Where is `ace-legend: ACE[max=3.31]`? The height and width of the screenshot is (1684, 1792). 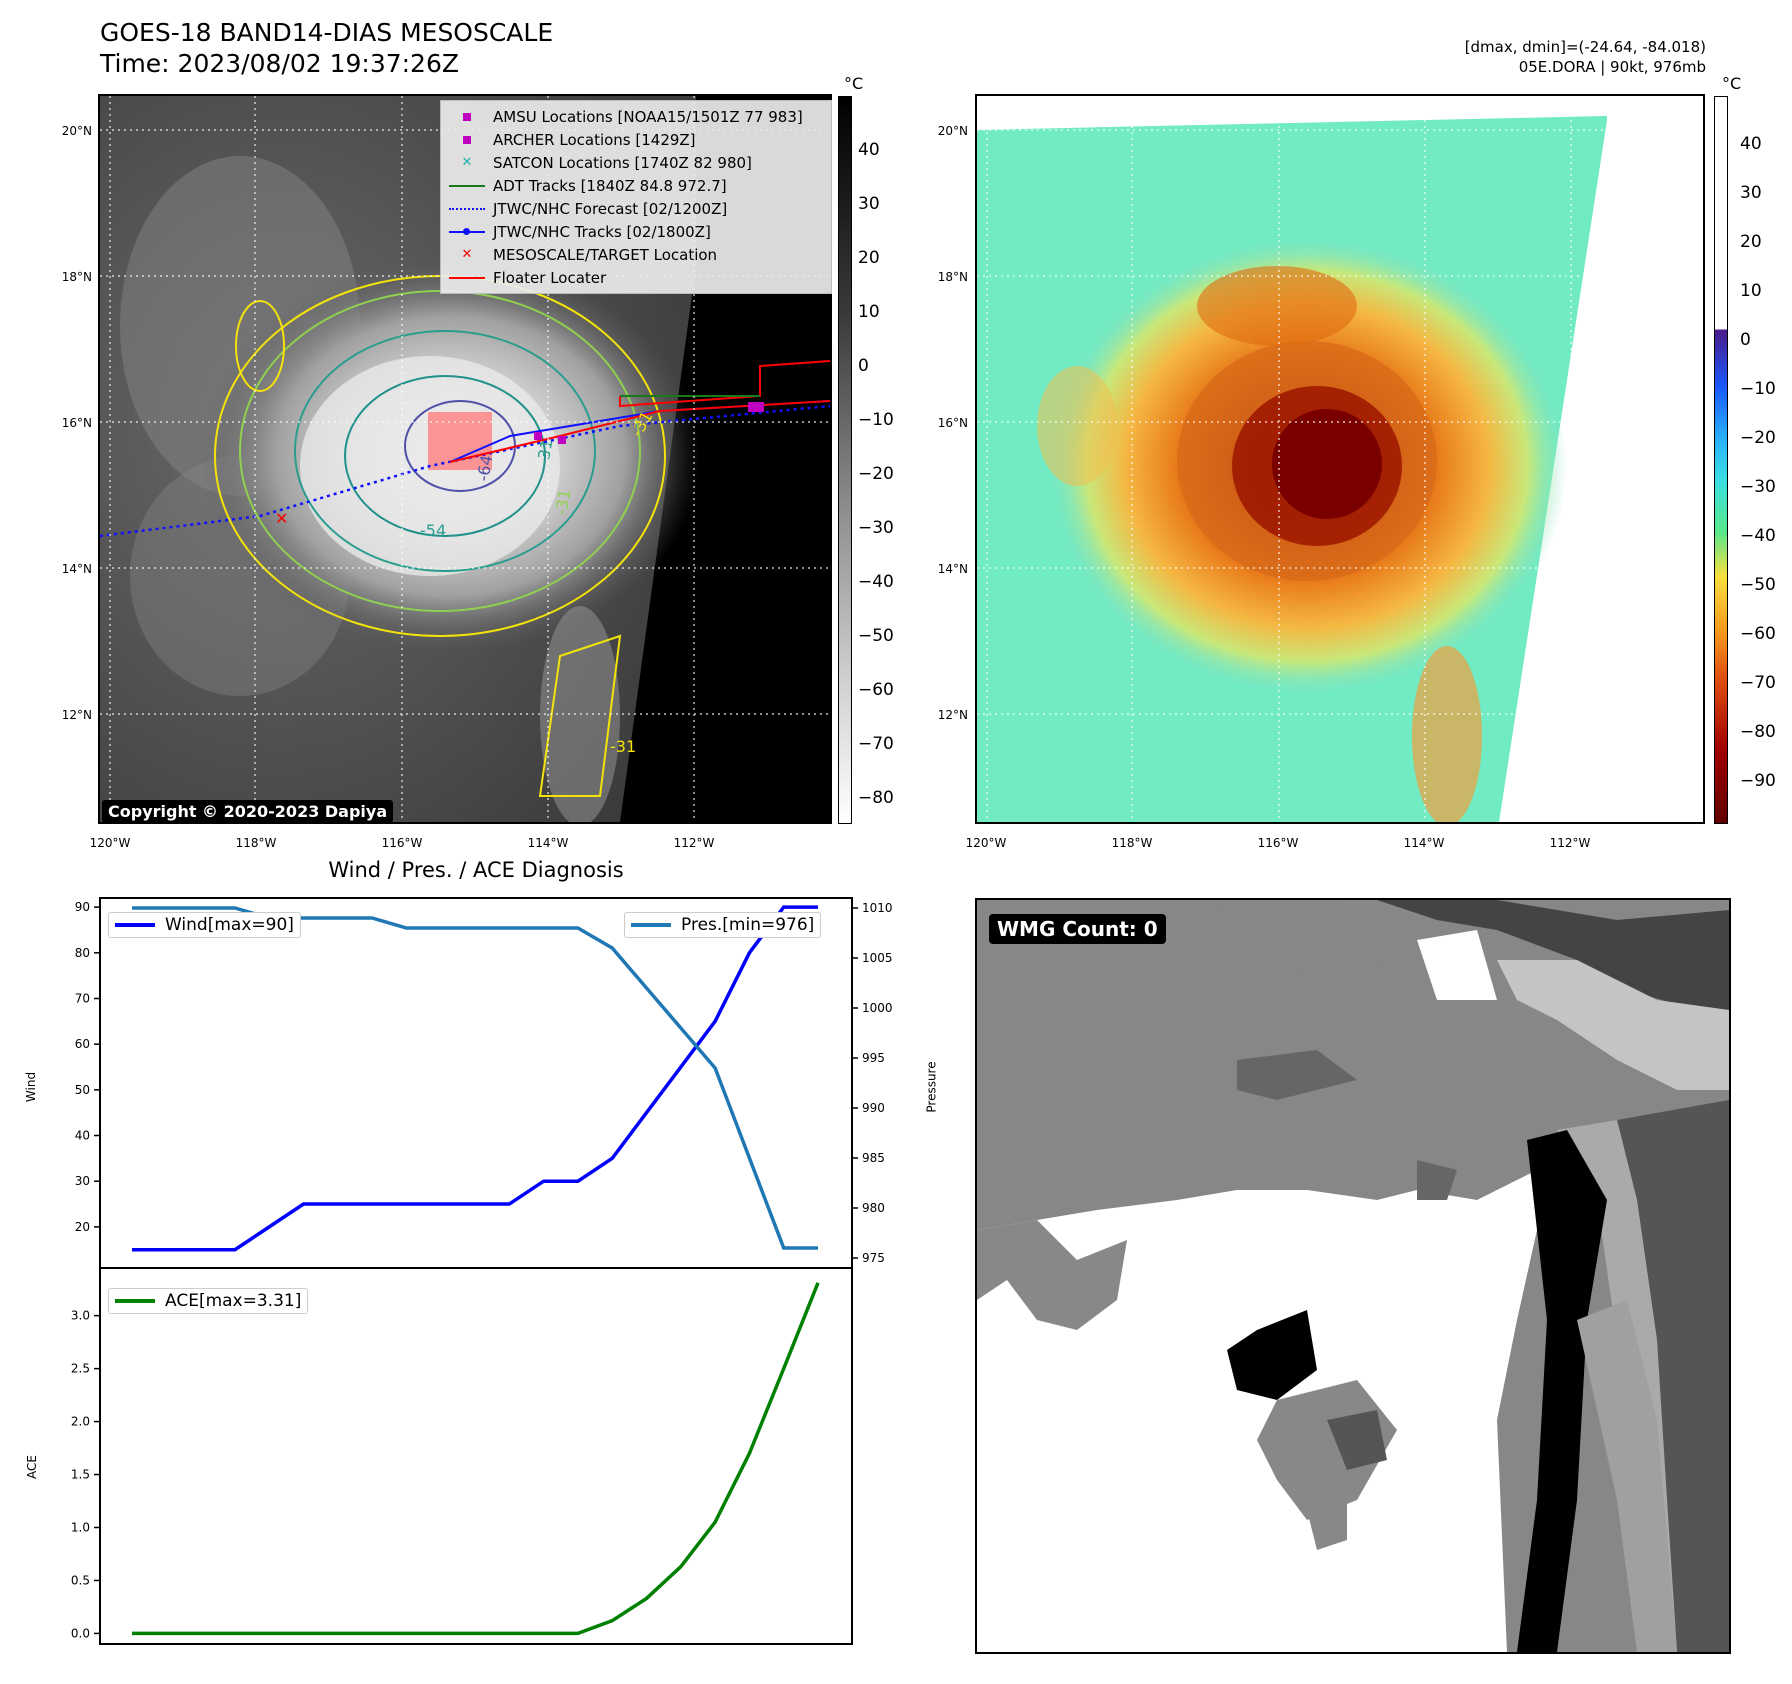 ace-legend: ACE[max=3.31] is located at coordinates (208, 1301).